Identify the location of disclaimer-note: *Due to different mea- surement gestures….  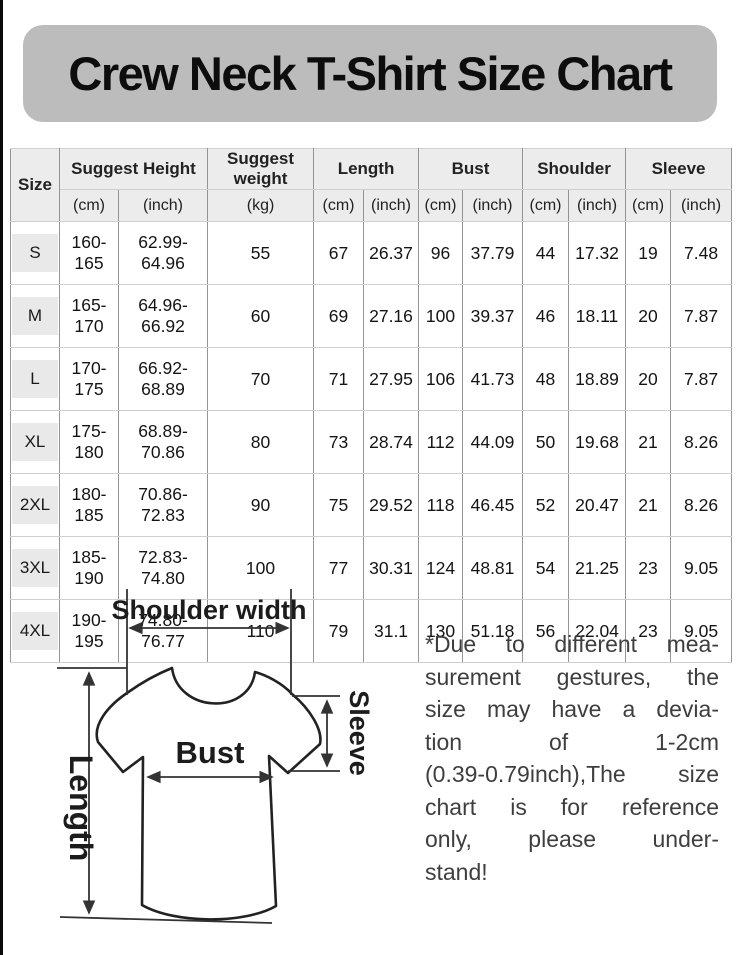
(572, 758).